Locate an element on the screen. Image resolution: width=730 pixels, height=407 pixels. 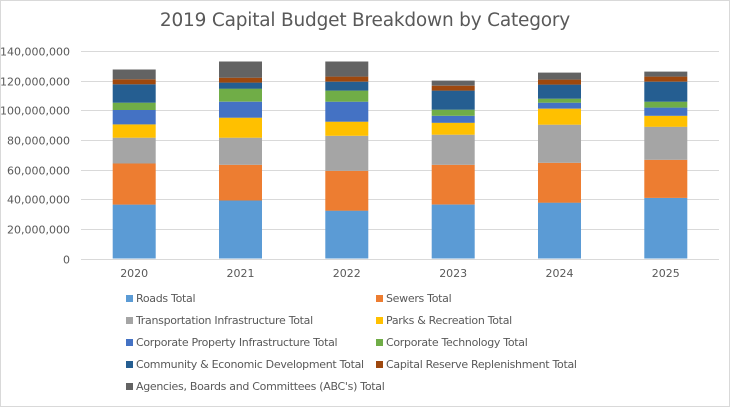
legend-item: Transportation Infrastructure Total is located at coordinates (219, 320).